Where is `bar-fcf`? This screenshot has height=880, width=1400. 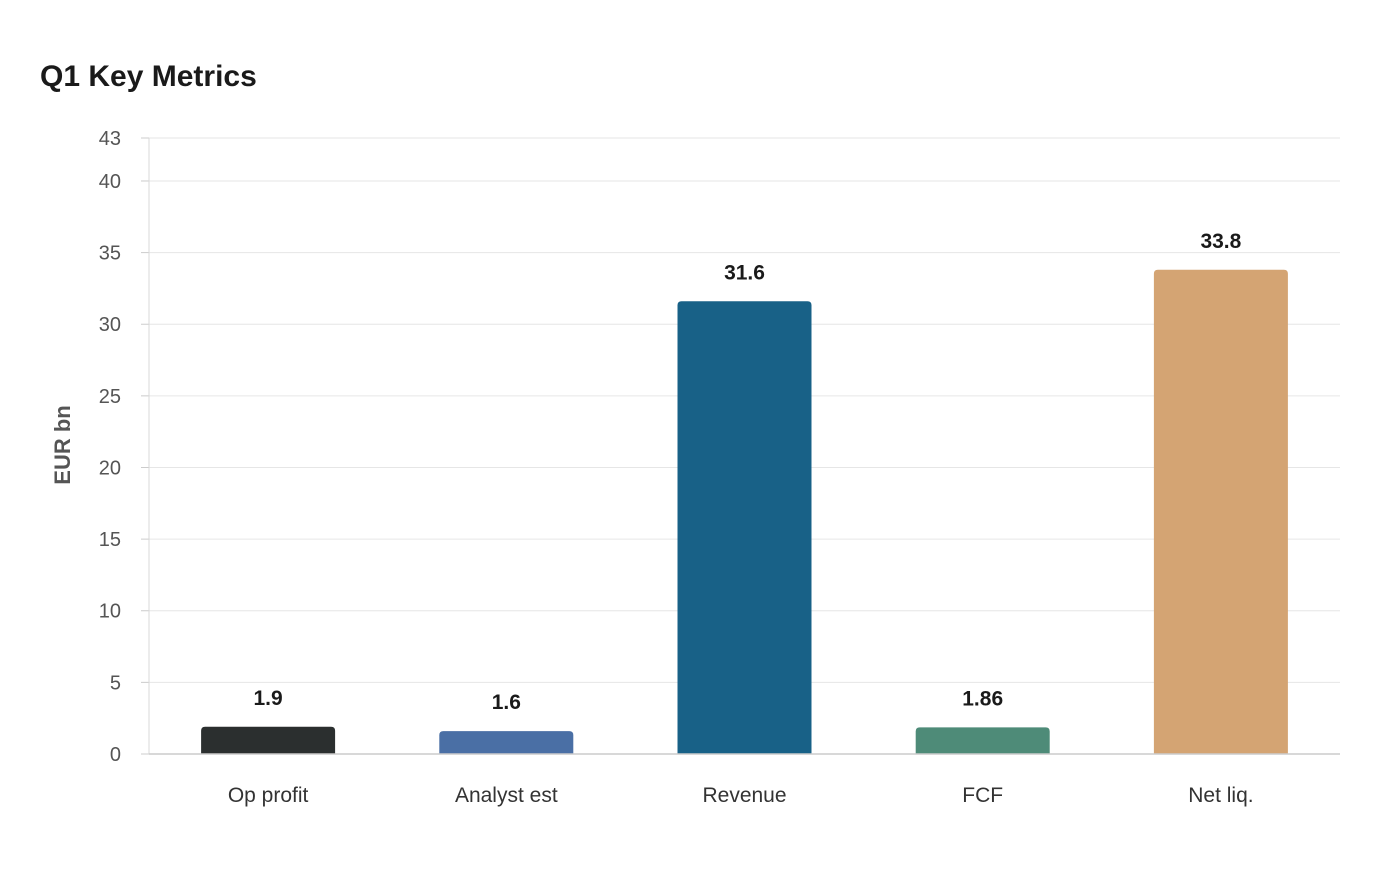 bar-fcf is located at coordinates (982, 740).